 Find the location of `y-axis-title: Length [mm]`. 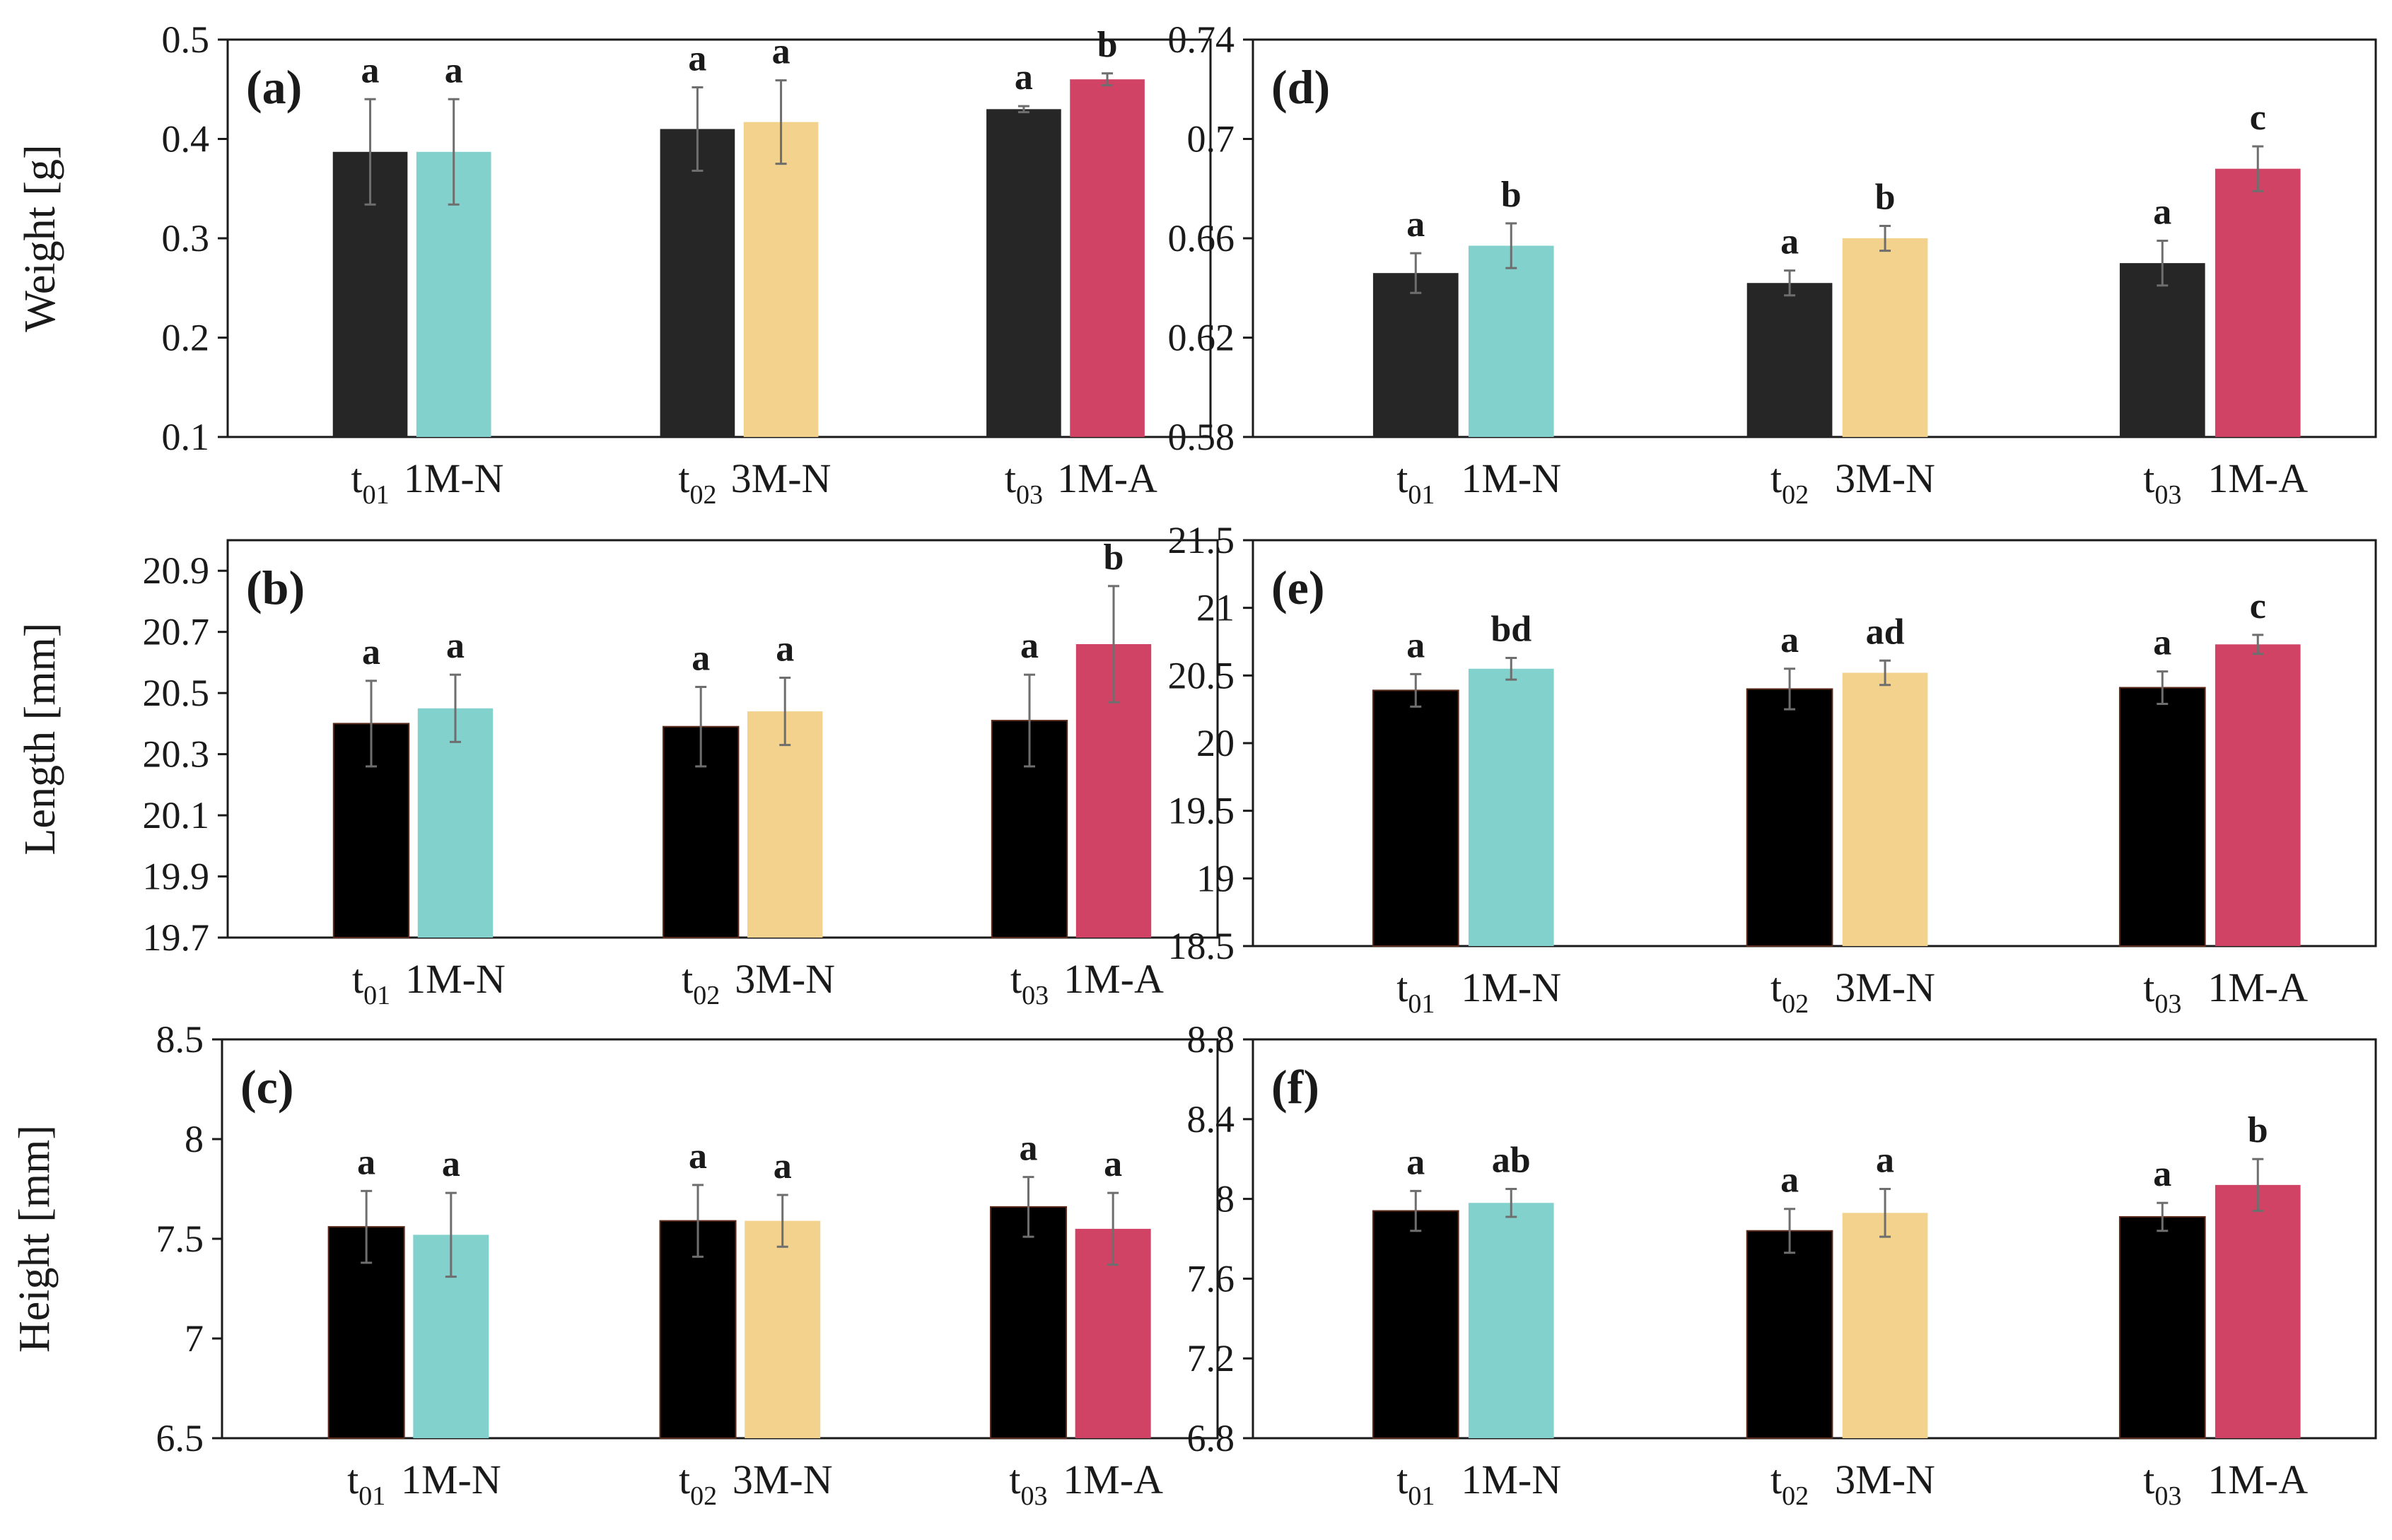

y-axis-title: Length [mm] is located at coordinates (40, 740).